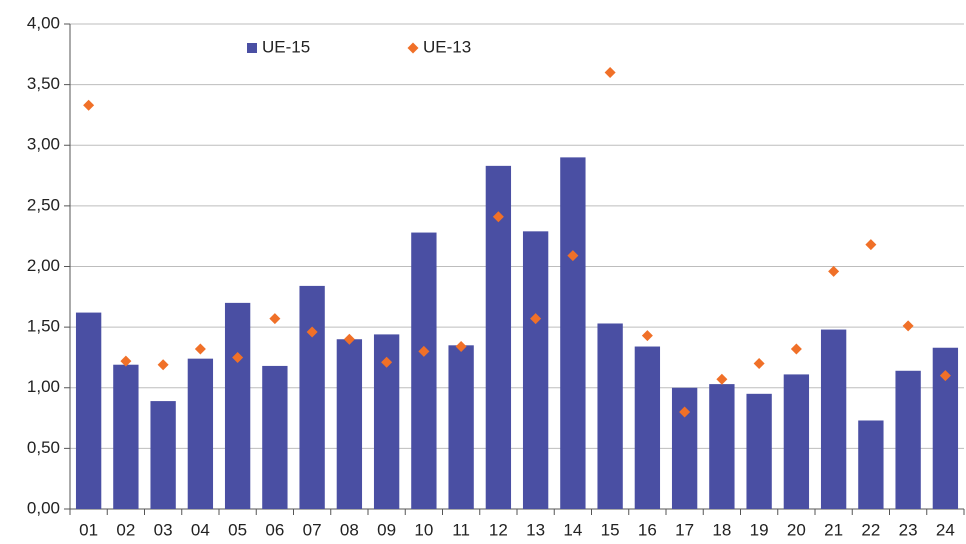  Describe the element at coordinates (200, 529) in the screenshot. I see `x-tick-label: 04` at that location.